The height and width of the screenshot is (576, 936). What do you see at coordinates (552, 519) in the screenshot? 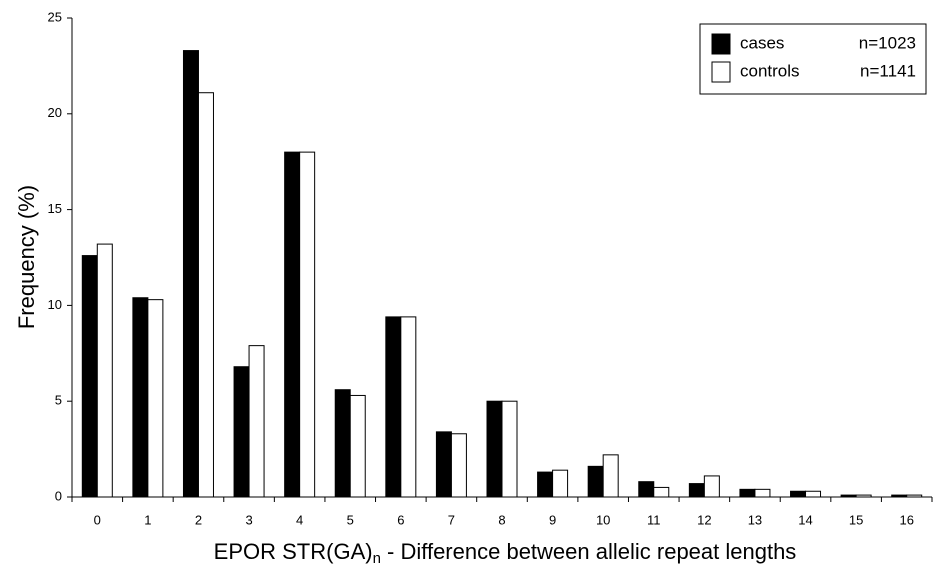
I see `x-tick-label: 9` at bounding box center [552, 519].